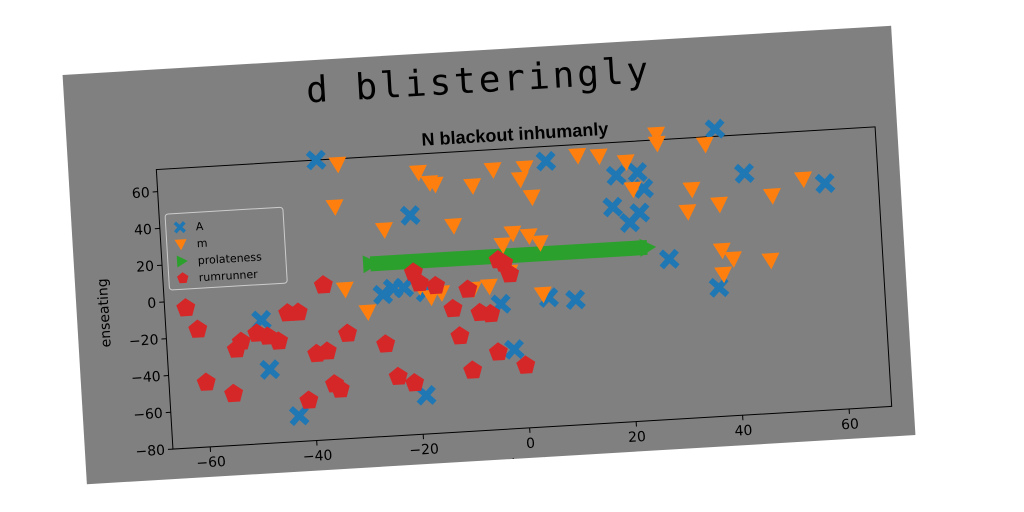 Image resolution: width=1024 pixels, height=512 pixels. Describe the element at coordinates (317, 457) in the screenshot. I see `x-tick-label: −40` at that location.